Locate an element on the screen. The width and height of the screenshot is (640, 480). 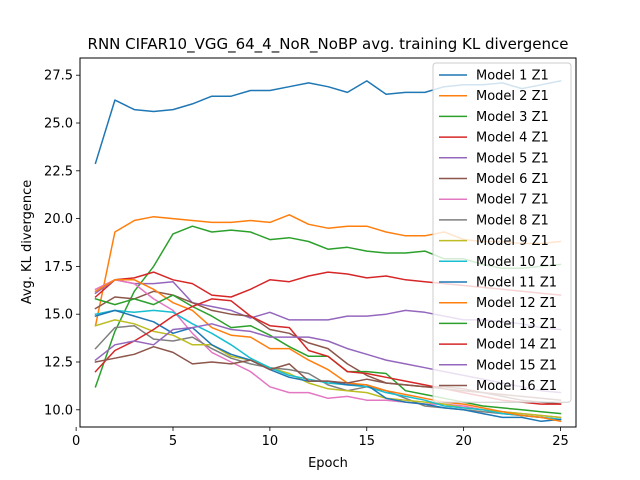
legend-label-model-8: Model 8 Z1 is located at coordinates (512, 220).